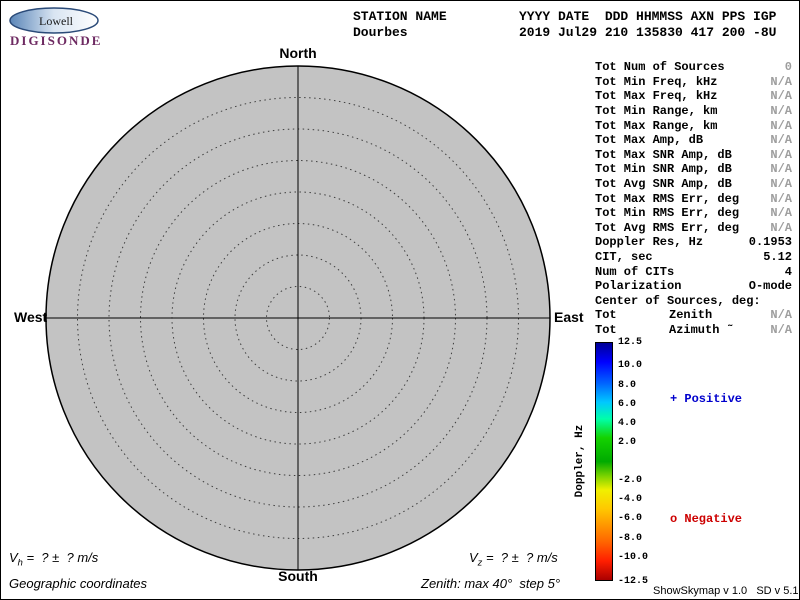 The image size is (800, 600). I want to click on stat-row: Center of Sources, deg:, so click(693, 301).